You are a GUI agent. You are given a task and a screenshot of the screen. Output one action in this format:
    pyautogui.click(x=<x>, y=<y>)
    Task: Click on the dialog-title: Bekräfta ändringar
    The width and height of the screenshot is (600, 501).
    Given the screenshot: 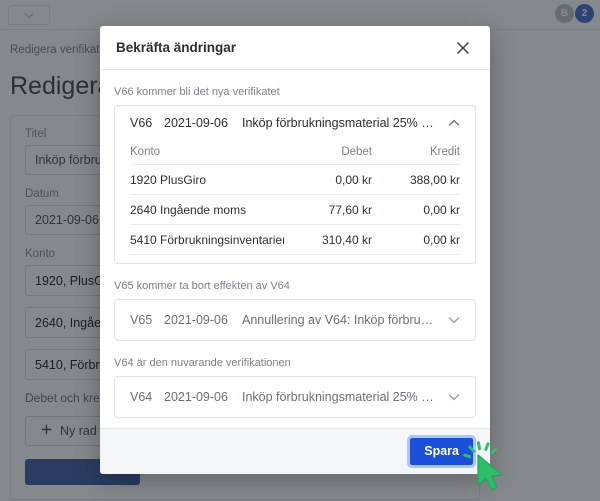 What is the action you would take?
    pyautogui.click(x=176, y=47)
    